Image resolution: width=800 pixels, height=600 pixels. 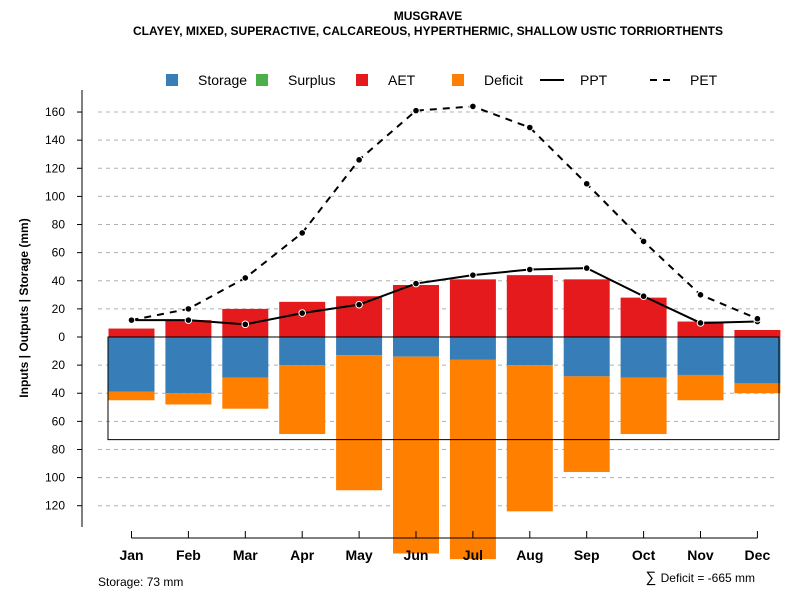 I want to click on bar-deficit-may, so click(x=359, y=423).